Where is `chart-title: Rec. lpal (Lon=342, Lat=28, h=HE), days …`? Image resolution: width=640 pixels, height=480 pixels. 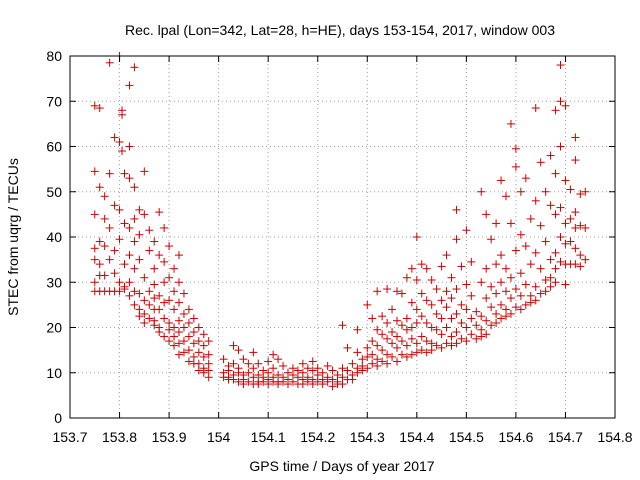 chart-title: Rec. lpal (Lon=342, Lat=28, h=HE), days … is located at coordinates (340, 30).